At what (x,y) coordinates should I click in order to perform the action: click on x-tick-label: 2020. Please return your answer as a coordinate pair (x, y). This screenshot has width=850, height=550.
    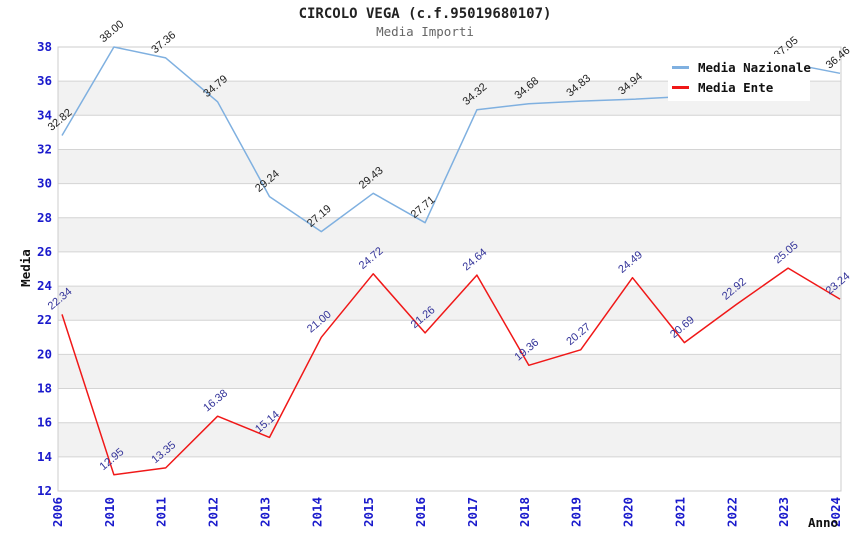
    Looking at the image, I should click on (628, 512).